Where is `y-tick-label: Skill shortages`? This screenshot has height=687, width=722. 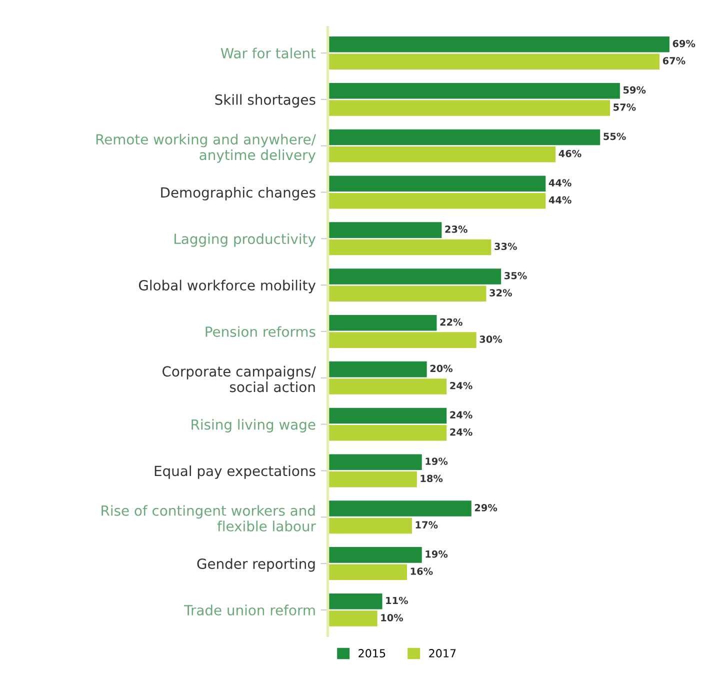 y-tick-label: Skill shortages is located at coordinates (265, 101).